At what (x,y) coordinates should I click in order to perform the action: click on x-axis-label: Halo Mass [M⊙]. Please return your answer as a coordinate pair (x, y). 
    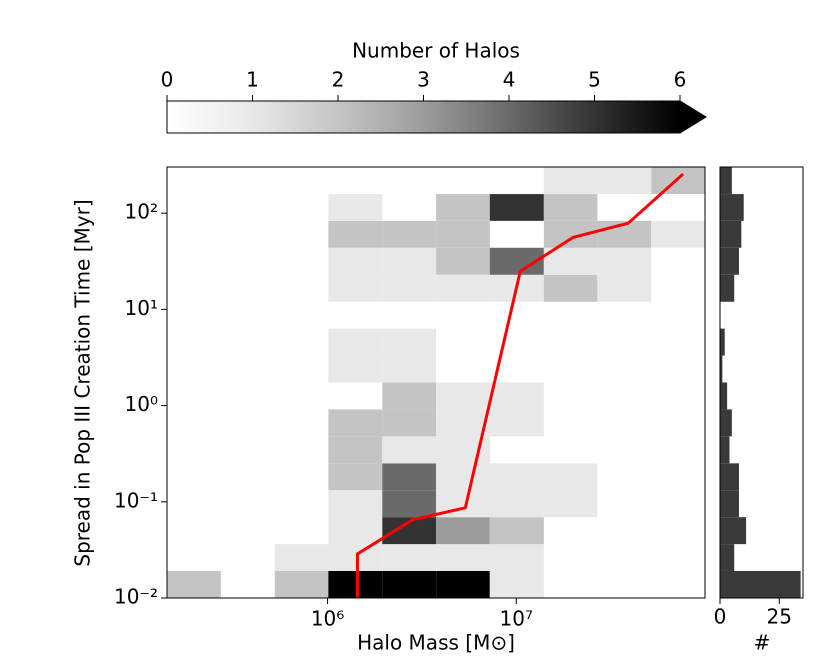
    Looking at the image, I should click on (436, 643).